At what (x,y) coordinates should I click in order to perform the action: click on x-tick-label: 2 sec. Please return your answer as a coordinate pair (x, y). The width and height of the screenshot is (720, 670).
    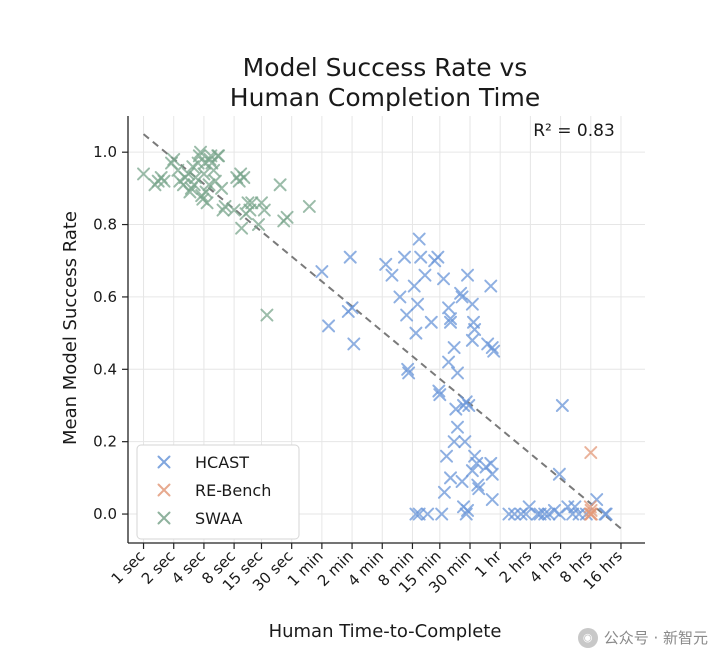
    Looking at the image, I should click on (158, 567).